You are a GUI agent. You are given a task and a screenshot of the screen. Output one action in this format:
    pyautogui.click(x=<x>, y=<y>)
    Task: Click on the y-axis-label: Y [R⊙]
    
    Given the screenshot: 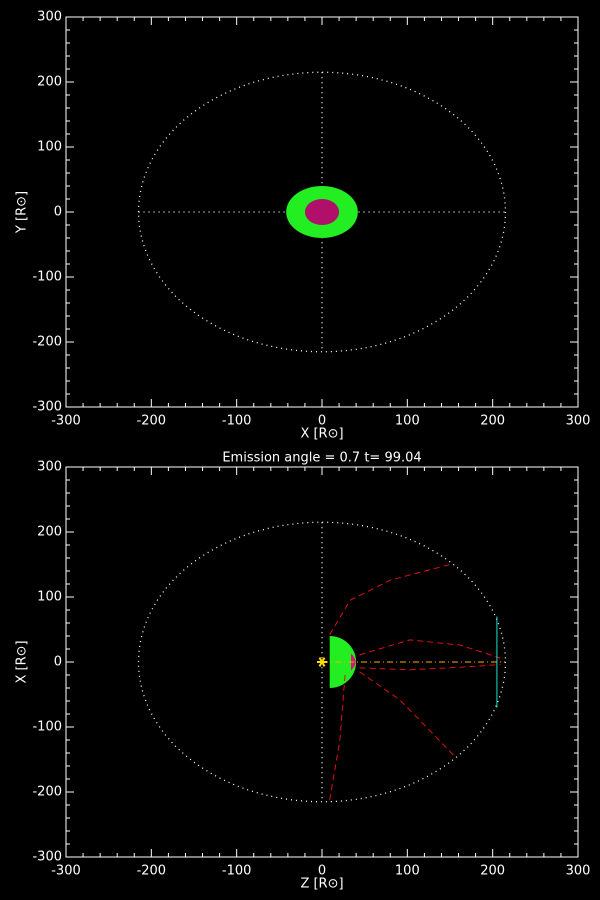 What is the action you would take?
    pyautogui.click(x=22, y=212)
    